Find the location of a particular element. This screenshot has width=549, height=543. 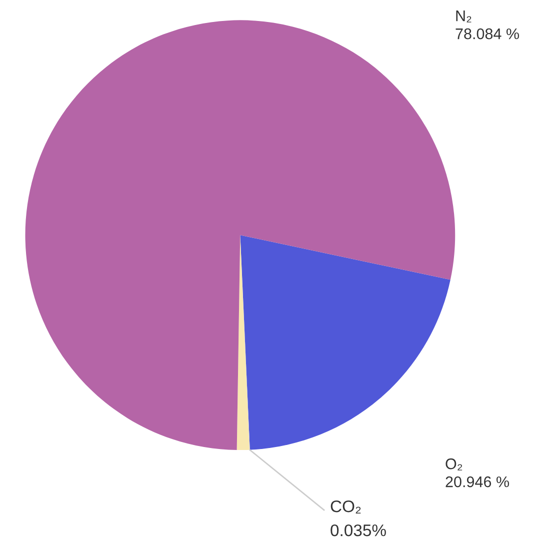

data-label: 78.084 % is located at coordinates (488, 34).